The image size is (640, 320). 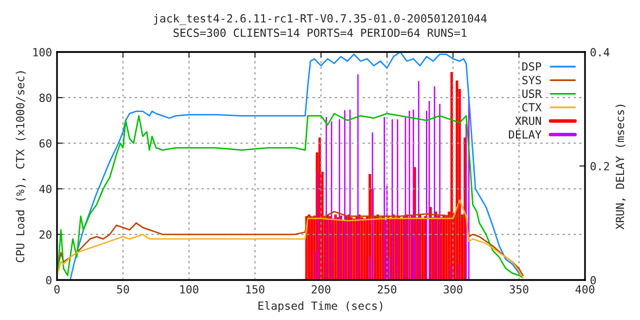 I want to click on x-tick-label: 400, so click(x=585, y=289).